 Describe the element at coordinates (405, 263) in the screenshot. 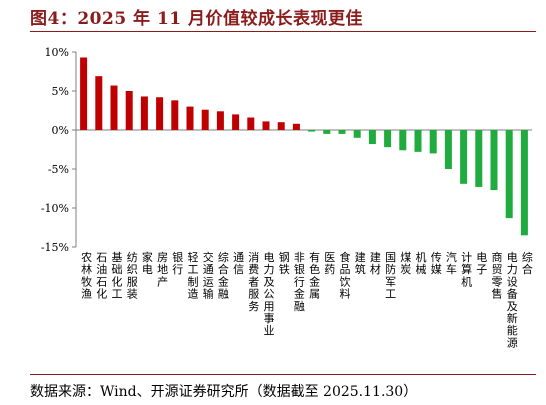

I see `x-tick-label: 煤炭` at that location.